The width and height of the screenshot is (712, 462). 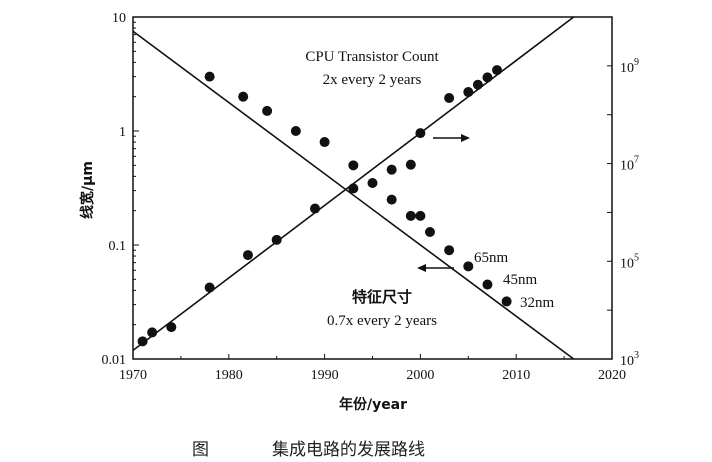 What do you see at coordinates (229, 375) in the screenshot?
I see `x-tick-label: 1980` at bounding box center [229, 375].